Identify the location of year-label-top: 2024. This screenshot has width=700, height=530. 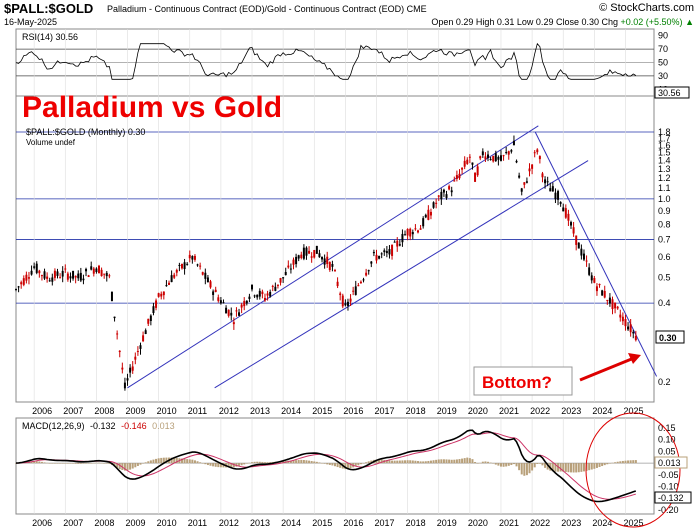
(602, 411).